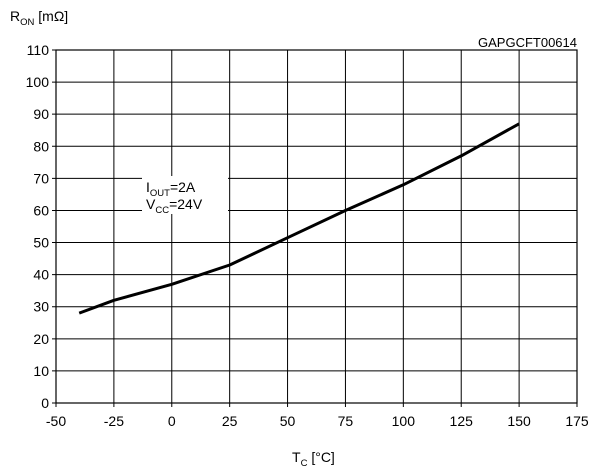  I want to click on x-tick-label: 125, so click(462, 421).